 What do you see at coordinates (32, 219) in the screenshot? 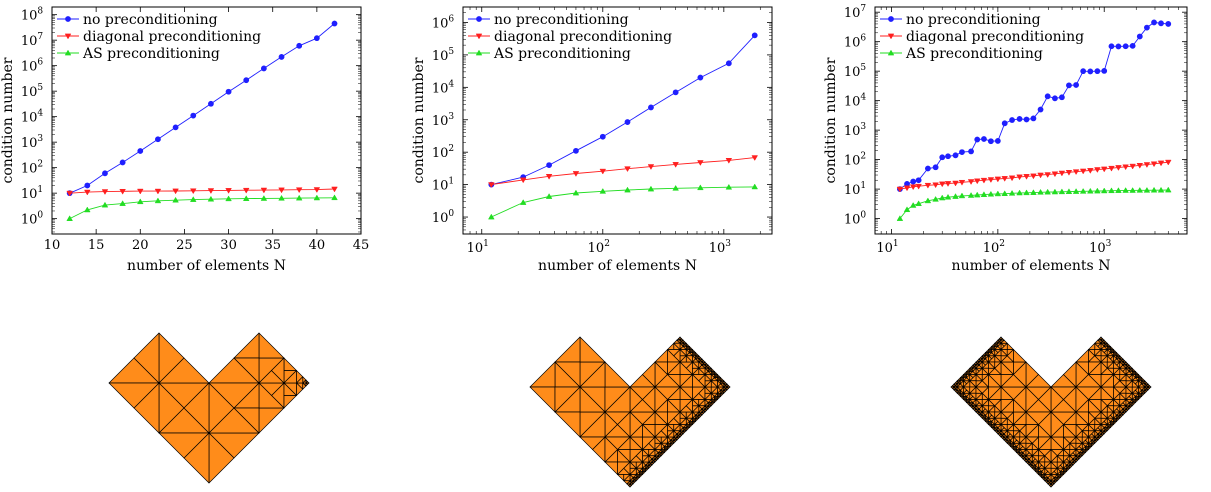
I see `y-tick-label: 10⁰` at bounding box center [32, 219].